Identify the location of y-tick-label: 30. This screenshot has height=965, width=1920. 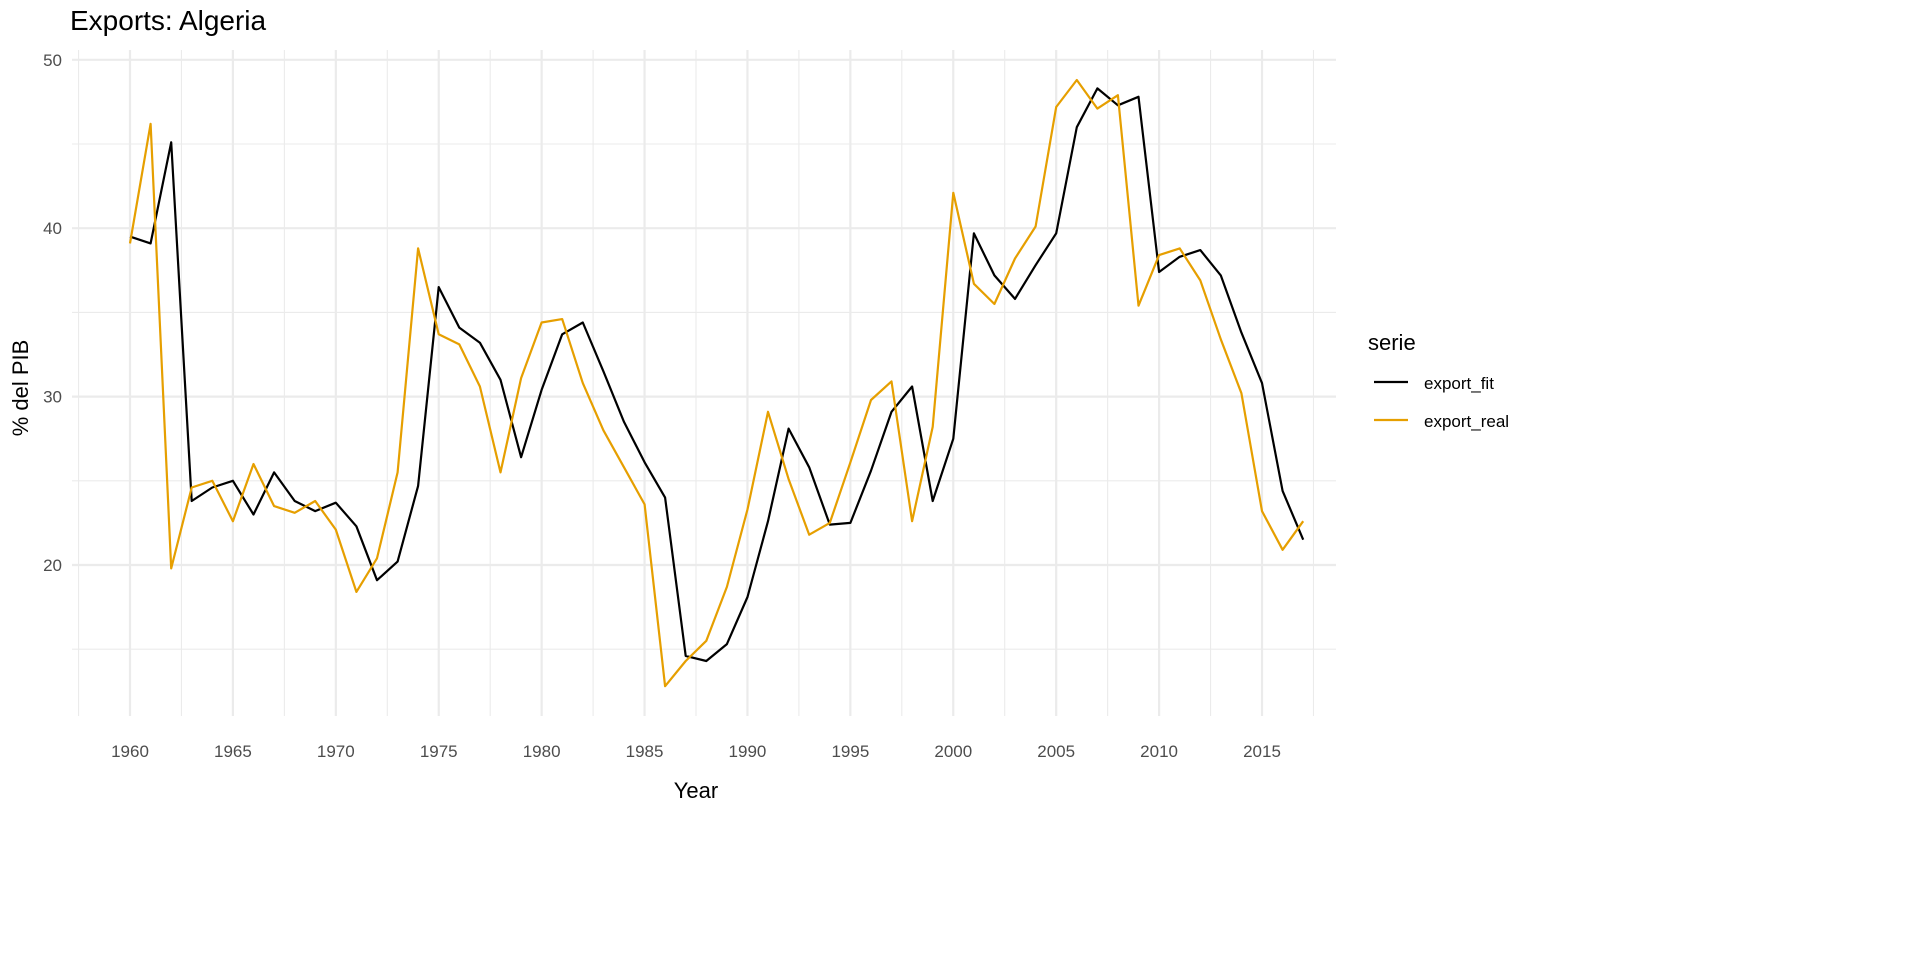
(52, 397).